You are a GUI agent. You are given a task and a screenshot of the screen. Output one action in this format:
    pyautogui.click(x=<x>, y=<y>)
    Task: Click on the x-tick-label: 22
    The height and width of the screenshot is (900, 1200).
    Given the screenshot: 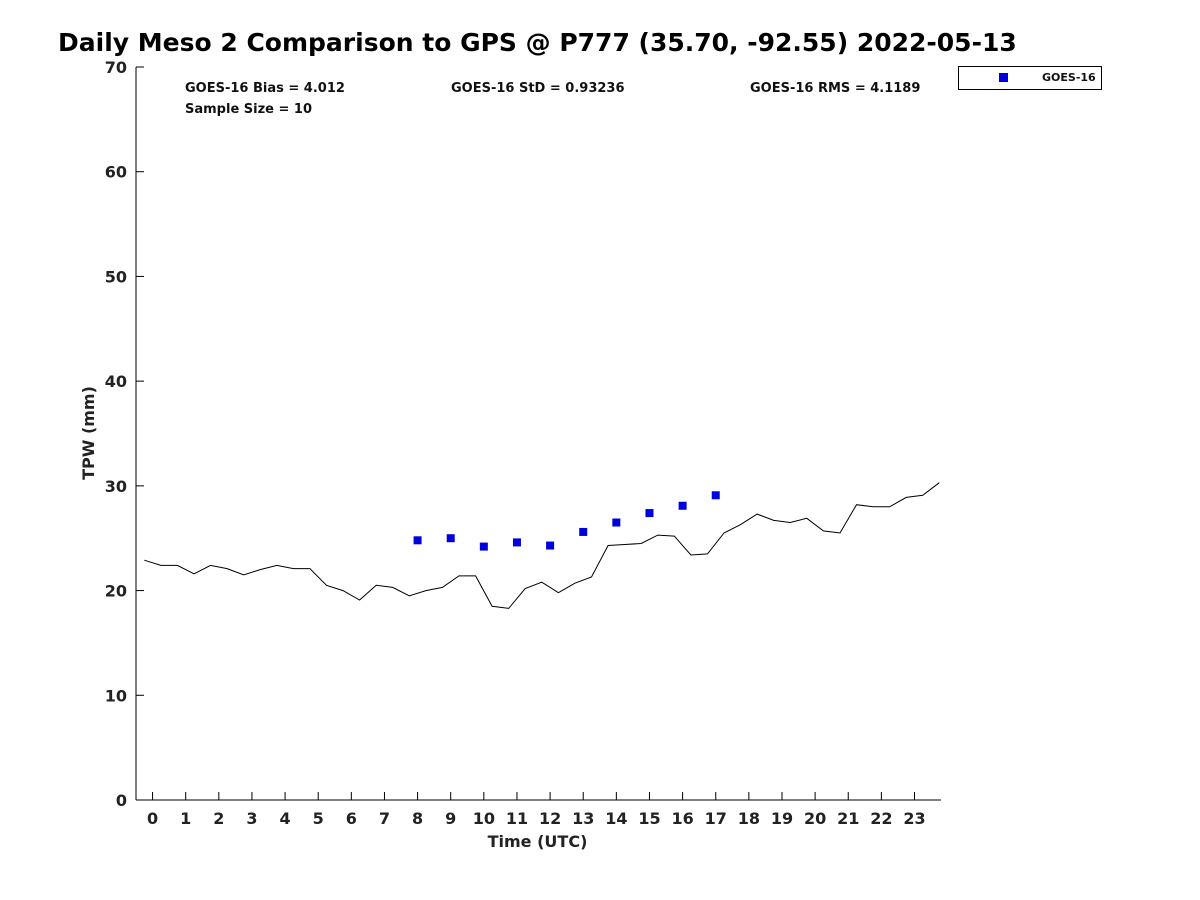 What is the action you would take?
    pyautogui.click(x=881, y=818)
    